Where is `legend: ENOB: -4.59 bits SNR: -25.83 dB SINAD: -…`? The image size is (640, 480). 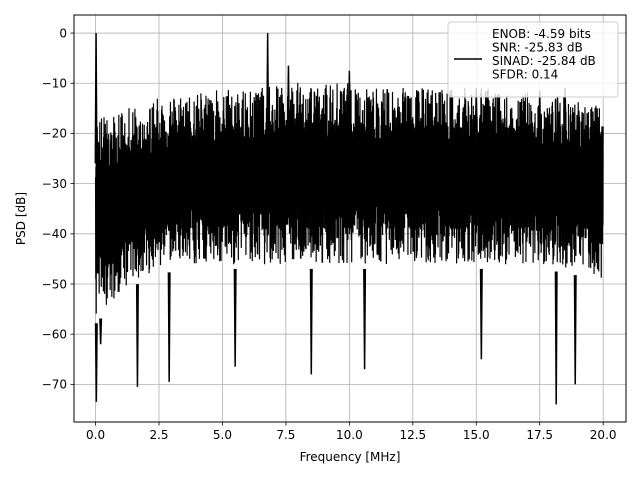
legend: ENOB: -4.59 bits SNR: -25.83 dB SINAD: -… is located at coordinates (533, 59).